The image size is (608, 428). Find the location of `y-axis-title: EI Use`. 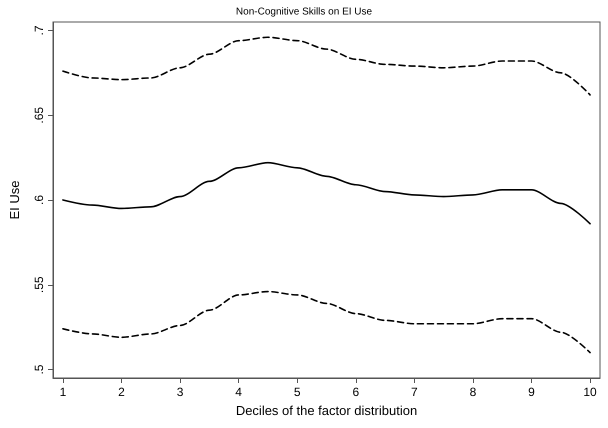

y-axis-title: EI Use is located at coordinates (14, 200).